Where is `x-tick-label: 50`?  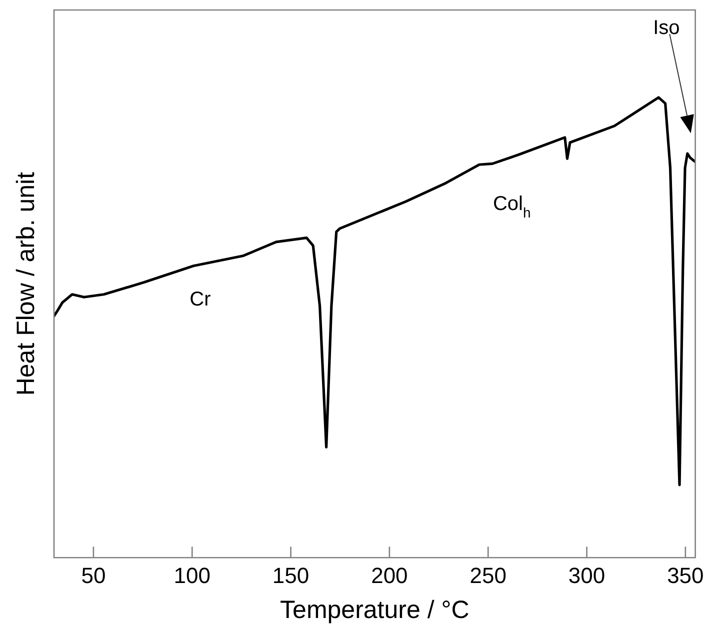
x-tick-label: 50 is located at coordinates (93, 575).